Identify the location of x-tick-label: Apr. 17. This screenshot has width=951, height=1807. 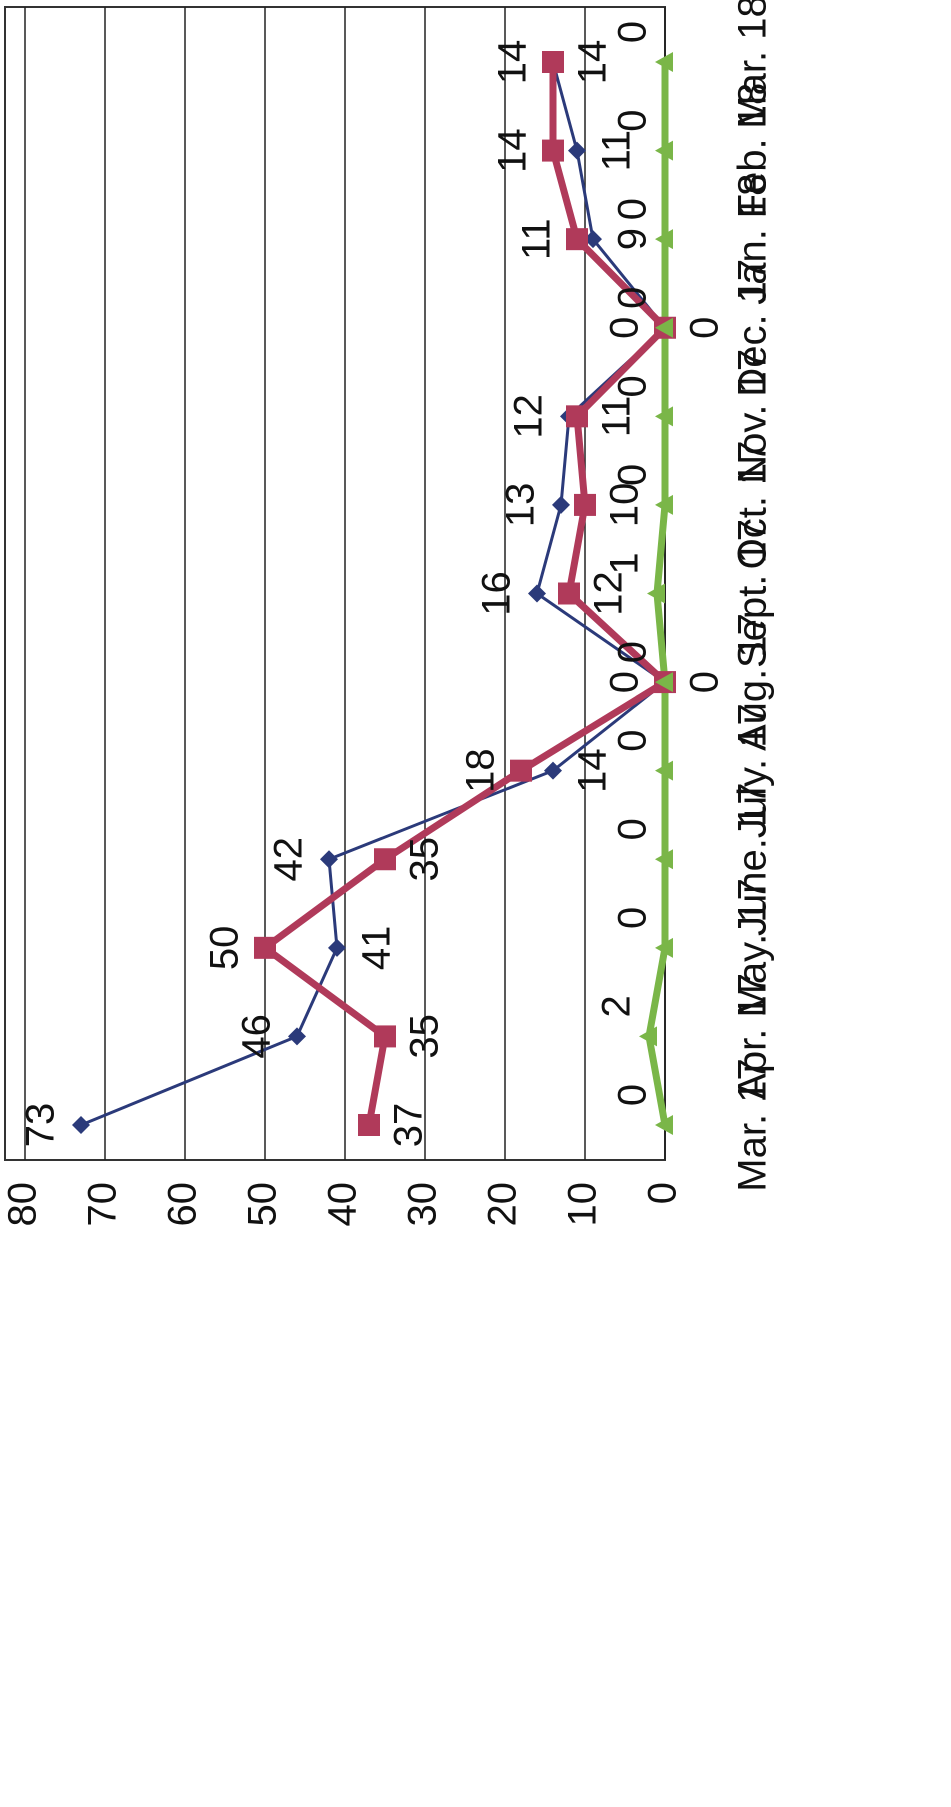
(753, 1036).